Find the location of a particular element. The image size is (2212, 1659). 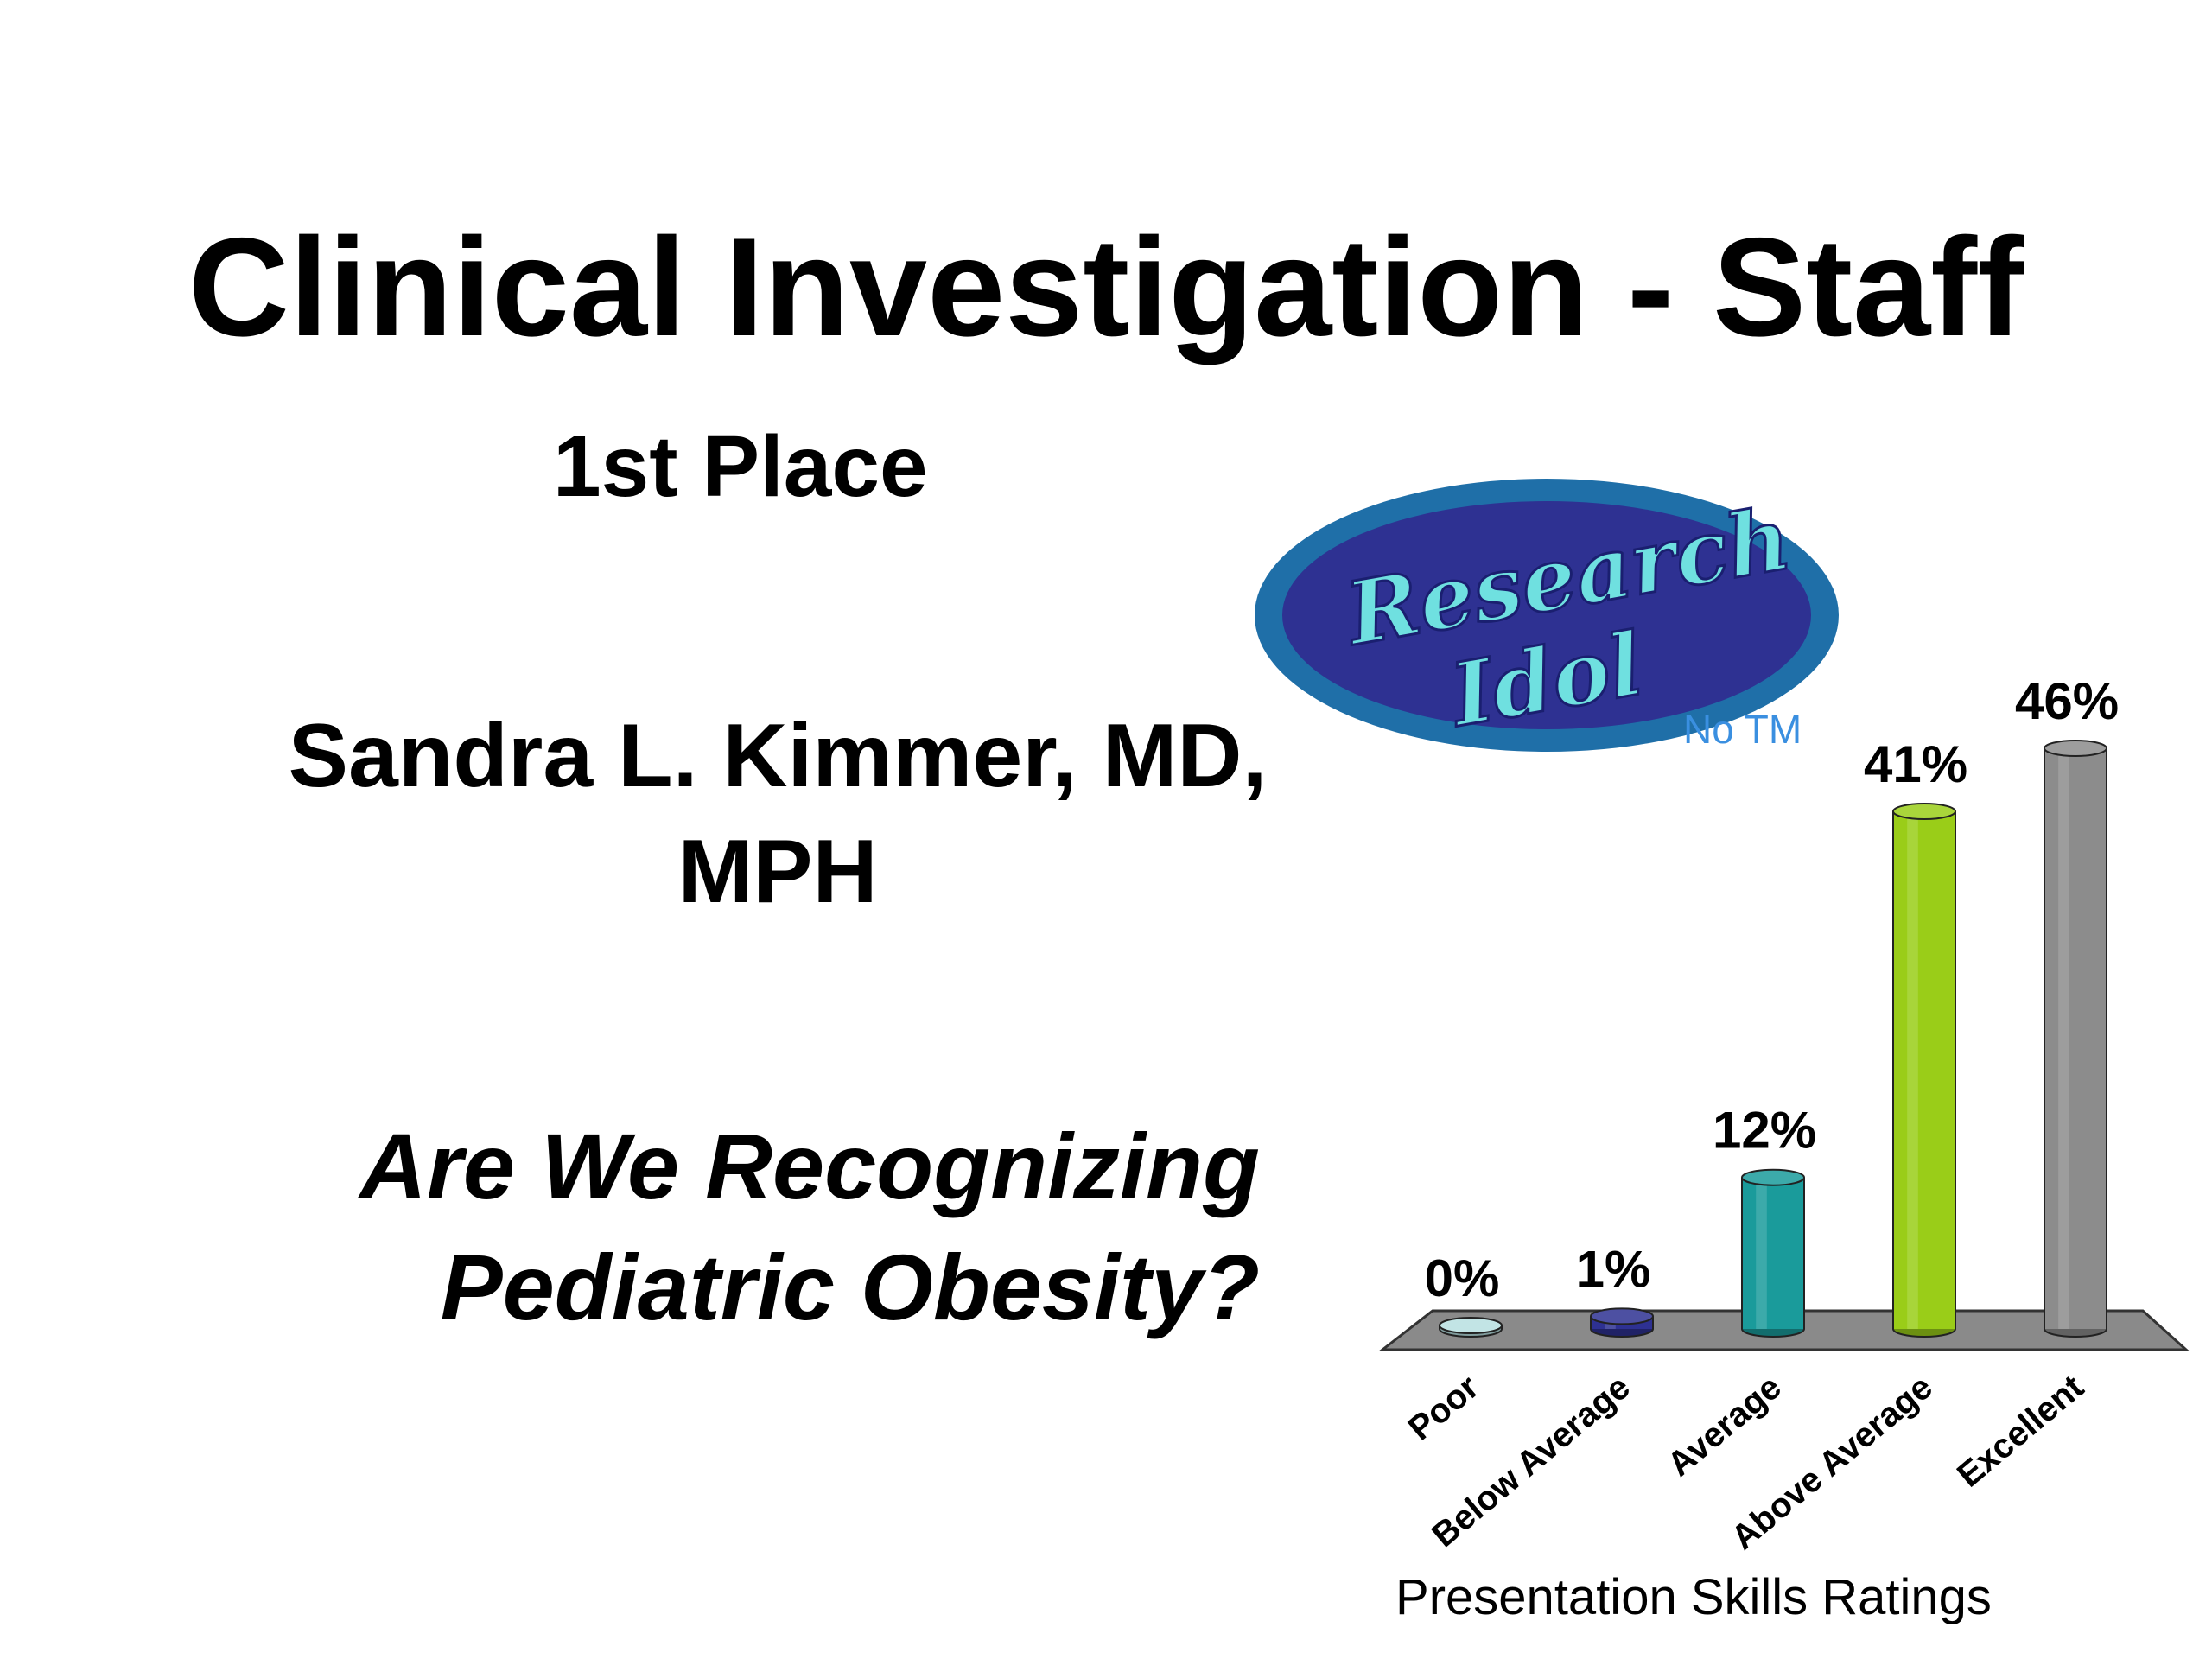

slide-title: Clinical Investigation - Staff is located at coordinates (1106, 287).